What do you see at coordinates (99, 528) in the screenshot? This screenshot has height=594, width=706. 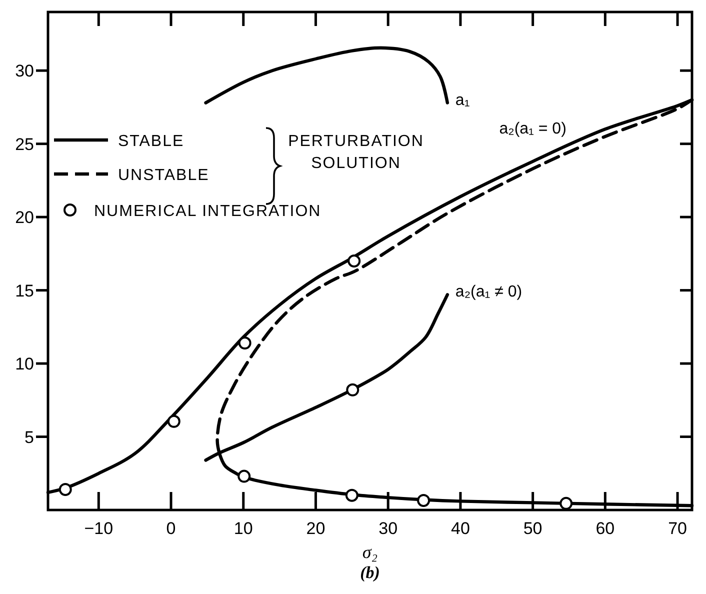 I see `x-tick-label: −10` at bounding box center [99, 528].